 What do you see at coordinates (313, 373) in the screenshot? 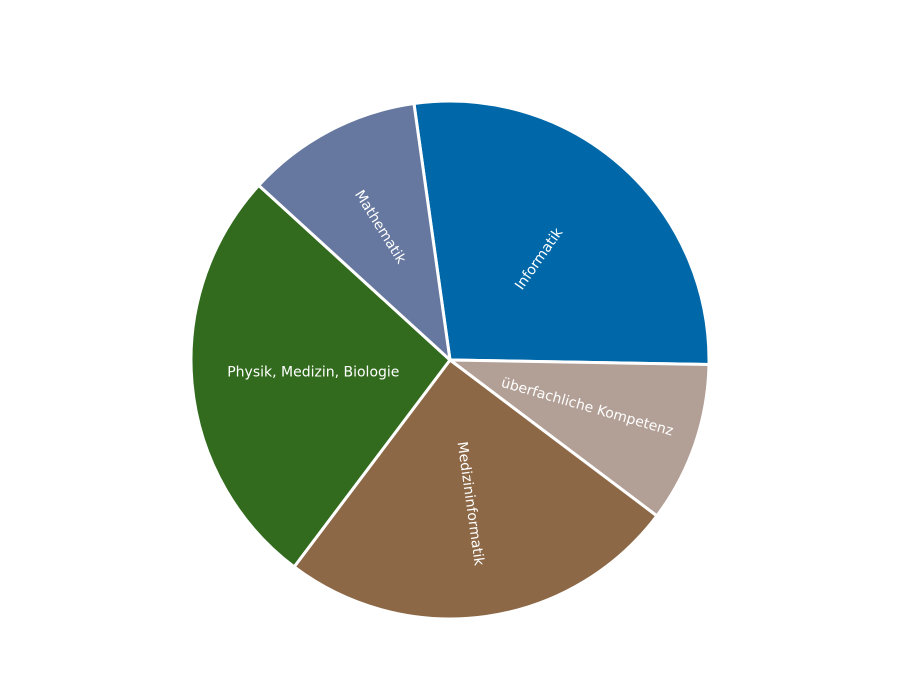
I see `slice-label-physik-medizin-biologie: Physik, Medizin, Biologie` at bounding box center [313, 373].